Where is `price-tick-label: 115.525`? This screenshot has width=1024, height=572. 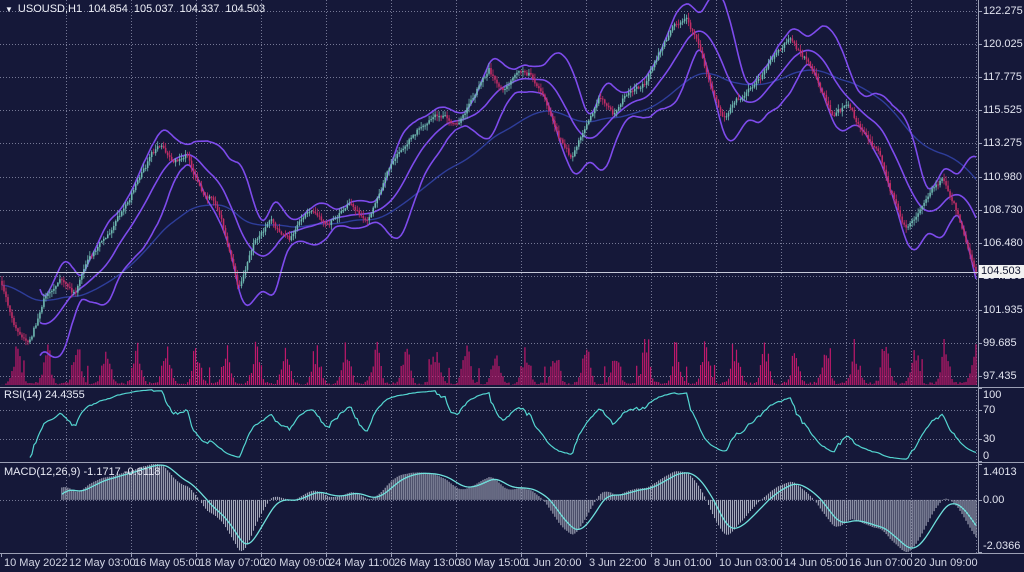
price-tick-label: 115.525 is located at coordinates (1002, 110).